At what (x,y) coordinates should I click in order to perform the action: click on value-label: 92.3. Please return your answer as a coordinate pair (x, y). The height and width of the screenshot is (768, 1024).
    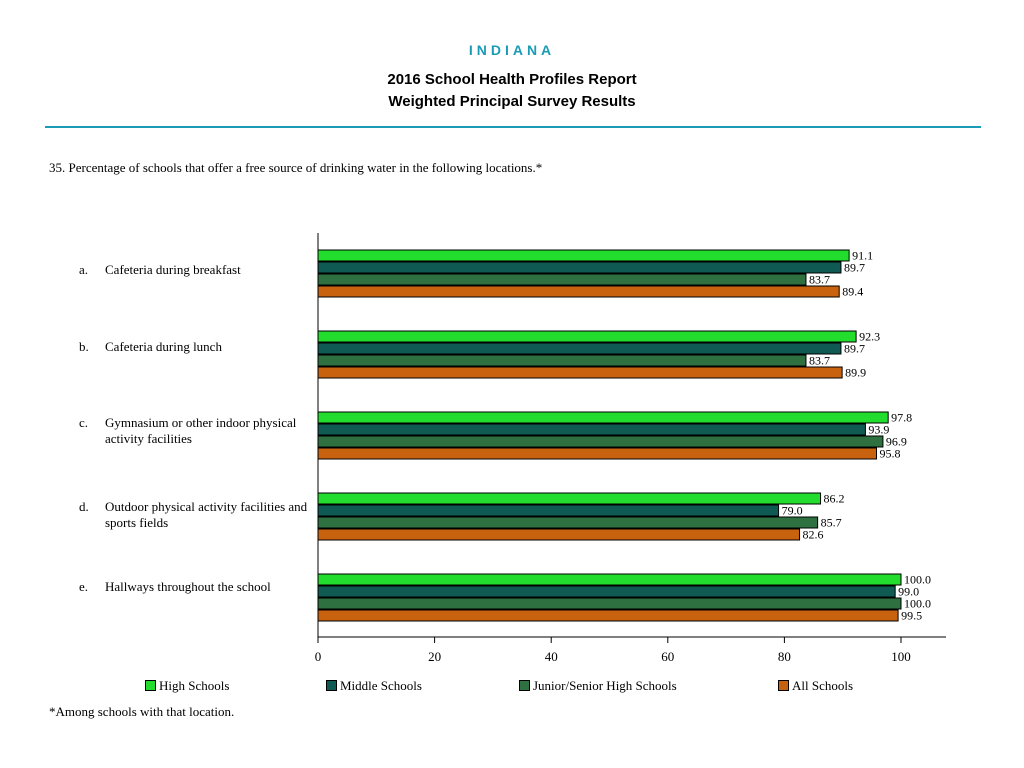
    Looking at the image, I should click on (869, 337).